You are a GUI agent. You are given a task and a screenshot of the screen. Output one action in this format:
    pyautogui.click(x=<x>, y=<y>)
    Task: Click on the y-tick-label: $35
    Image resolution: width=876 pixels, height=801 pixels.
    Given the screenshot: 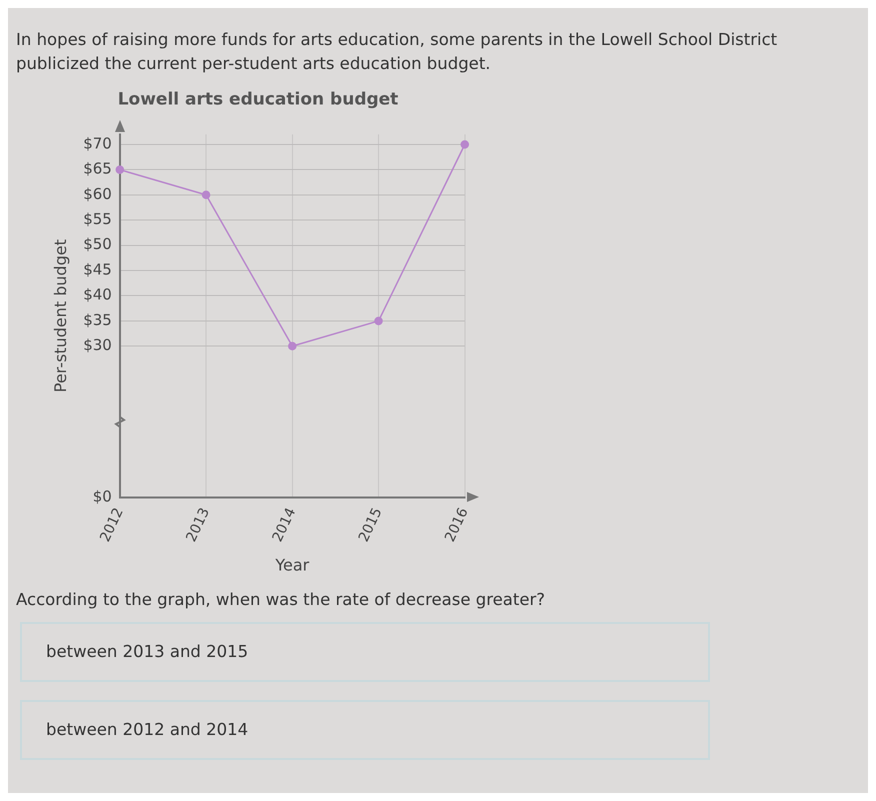 What is the action you would take?
    pyautogui.click(x=97, y=319)
    